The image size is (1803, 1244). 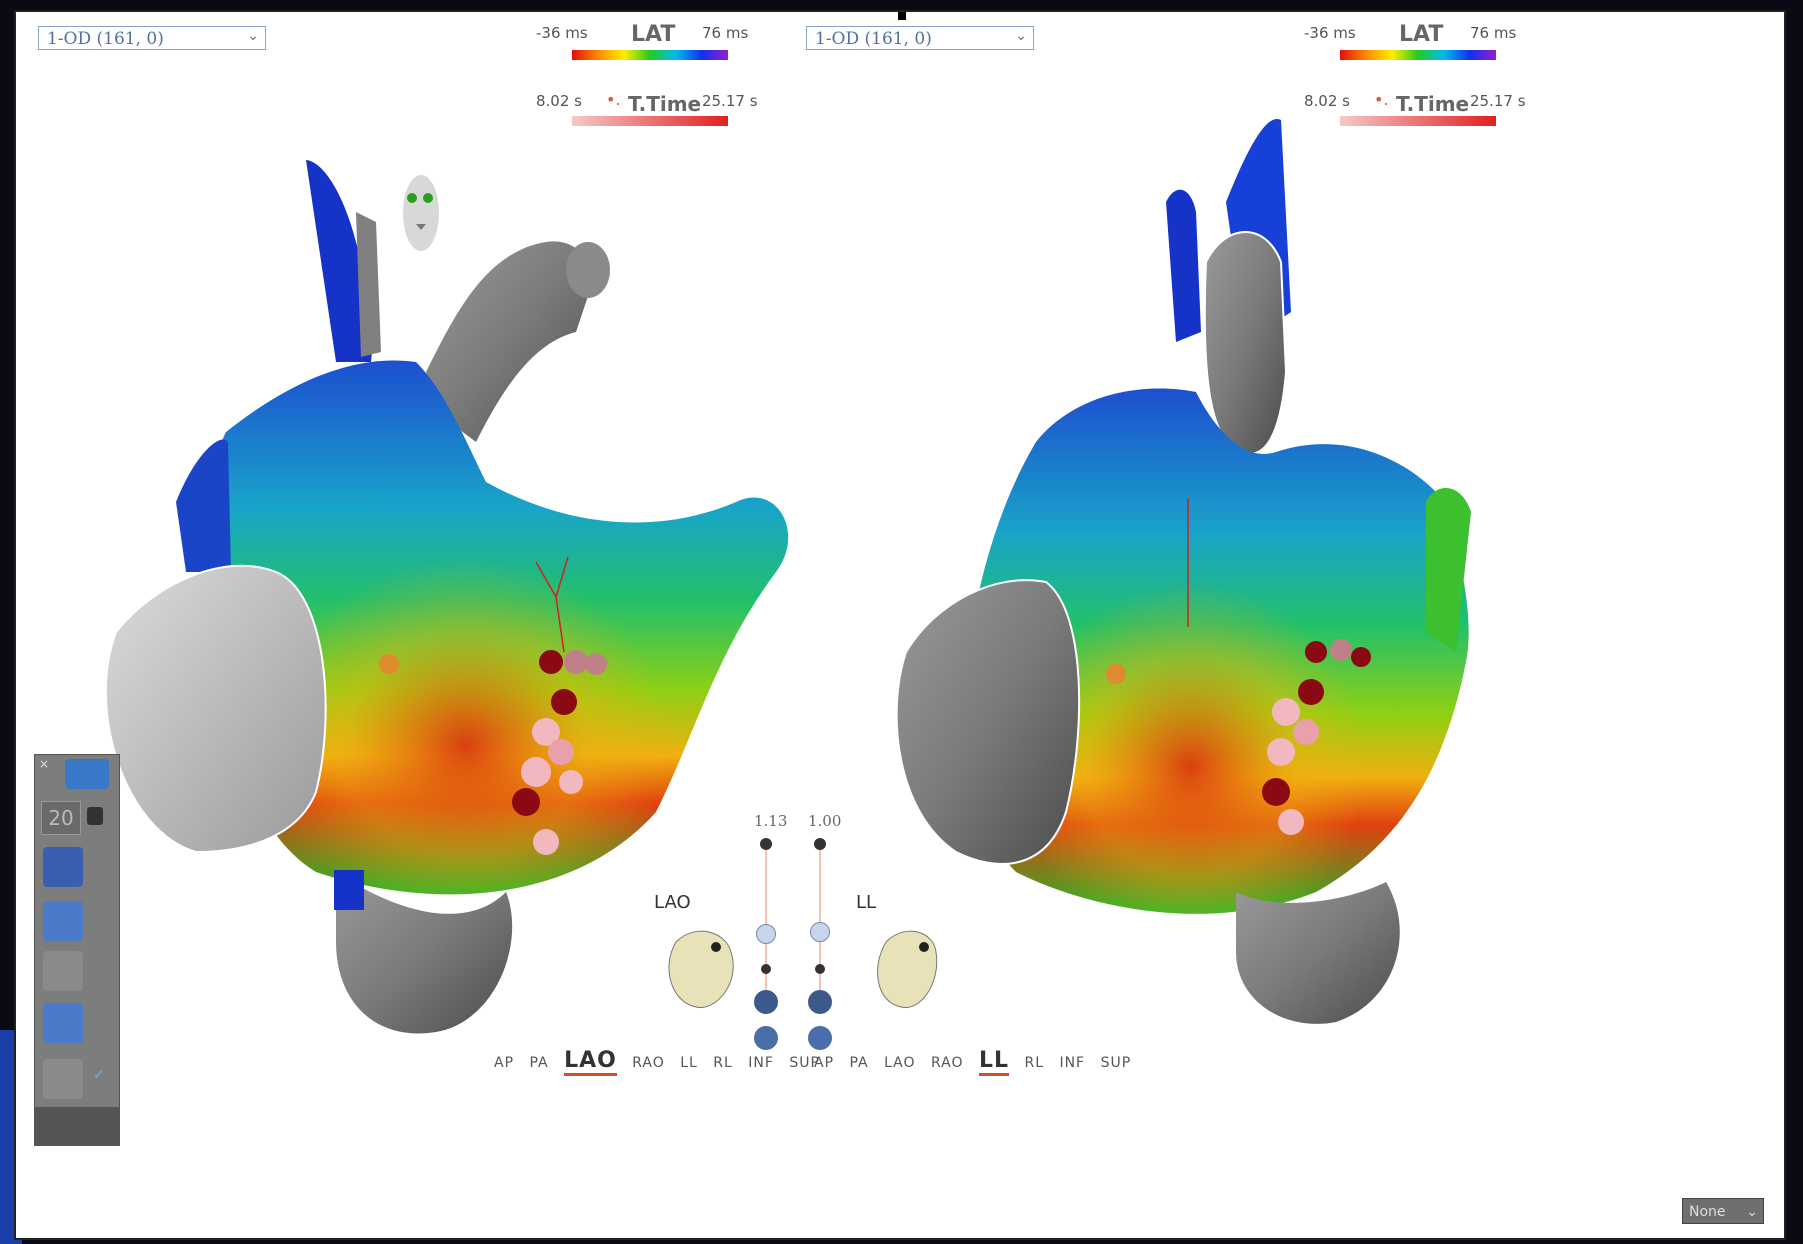 I want to click on close-icon: ×, so click(x=44, y=764).